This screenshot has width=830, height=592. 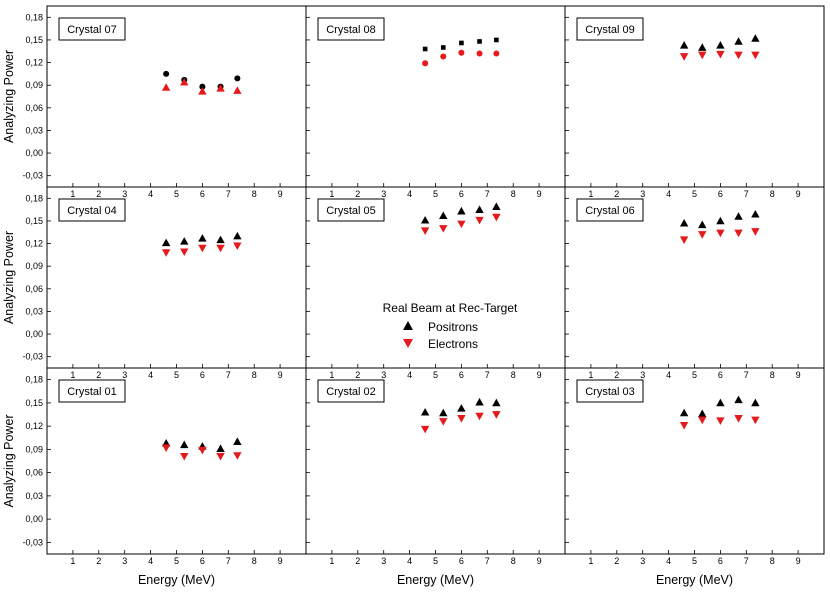 What do you see at coordinates (34, 334) in the screenshot?
I see `y-tick-label: 0,00` at bounding box center [34, 334].